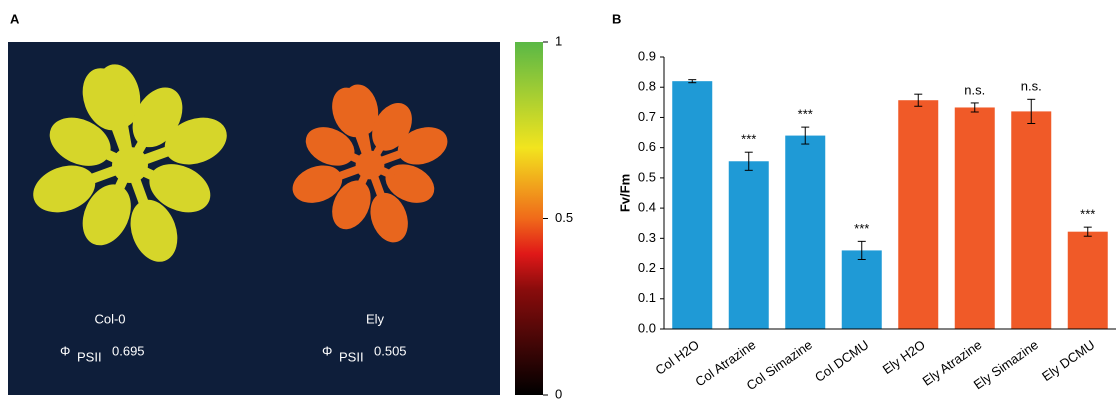 This screenshot has width=1116, height=415. What do you see at coordinates (564, 217) in the screenshot?
I see `colorbar-tick-label: 0.5` at bounding box center [564, 217].